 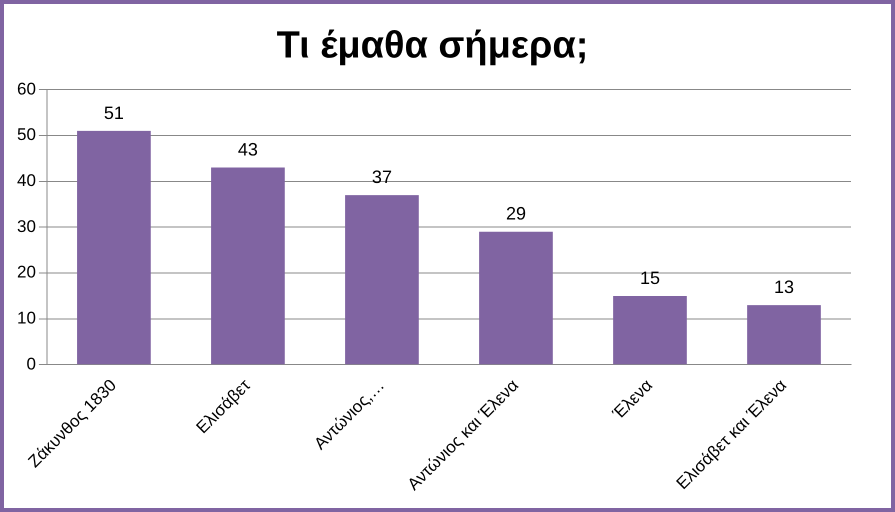 What do you see at coordinates (650, 278) in the screenshot?
I see `data-label: 15` at bounding box center [650, 278].